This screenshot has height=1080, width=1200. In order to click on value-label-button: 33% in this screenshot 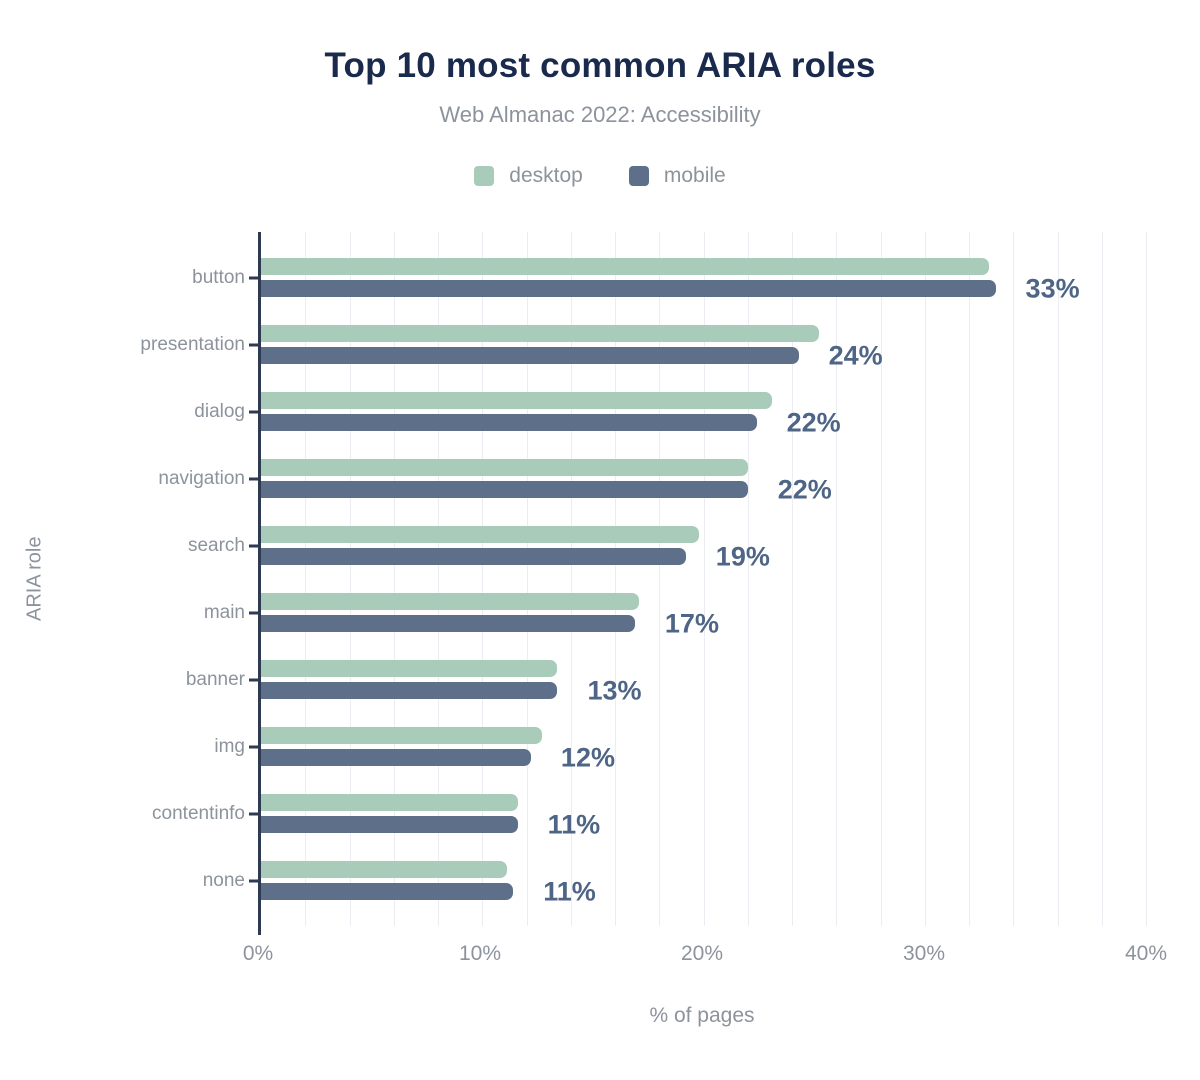, I will do `click(1052, 288)`.